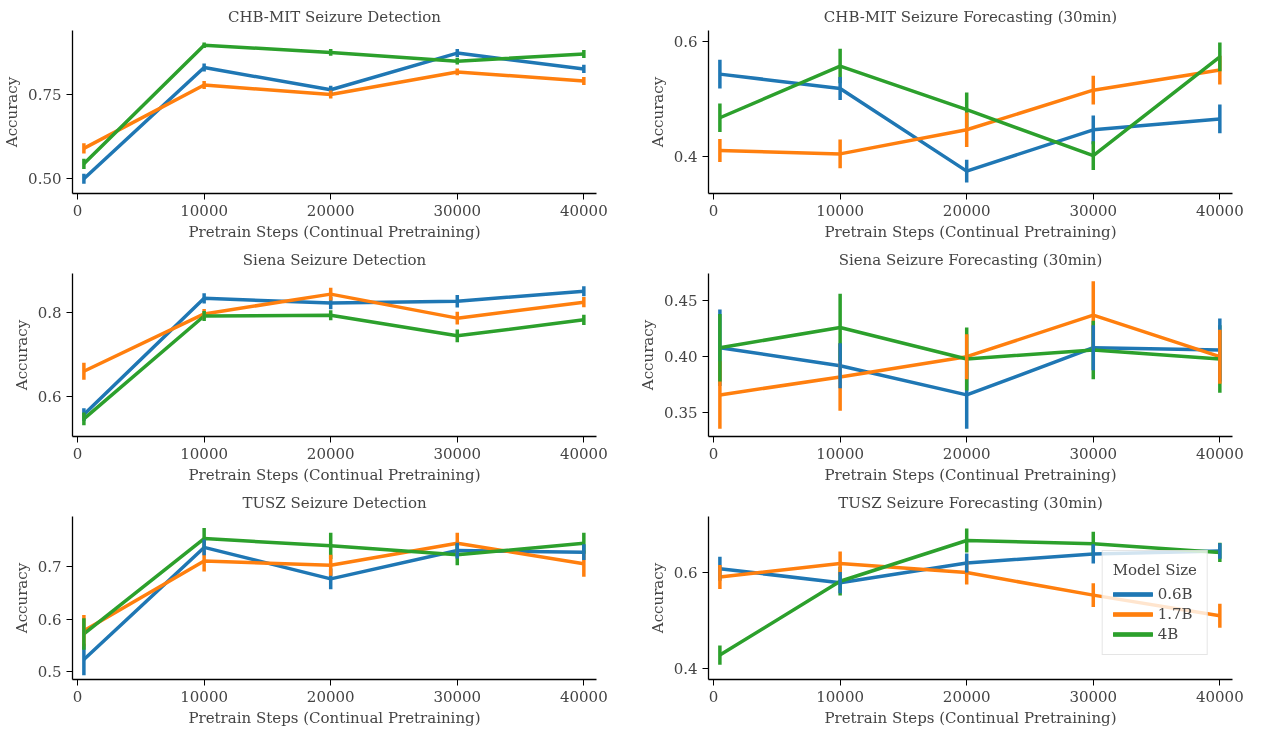 This screenshot has width=1278, height=730. What do you see at coordinates (970, 16) in the screenshot?
I see `chart-title: CHB-MIT Seizure Forecasting (30min)` at bounding box center [970, 16].